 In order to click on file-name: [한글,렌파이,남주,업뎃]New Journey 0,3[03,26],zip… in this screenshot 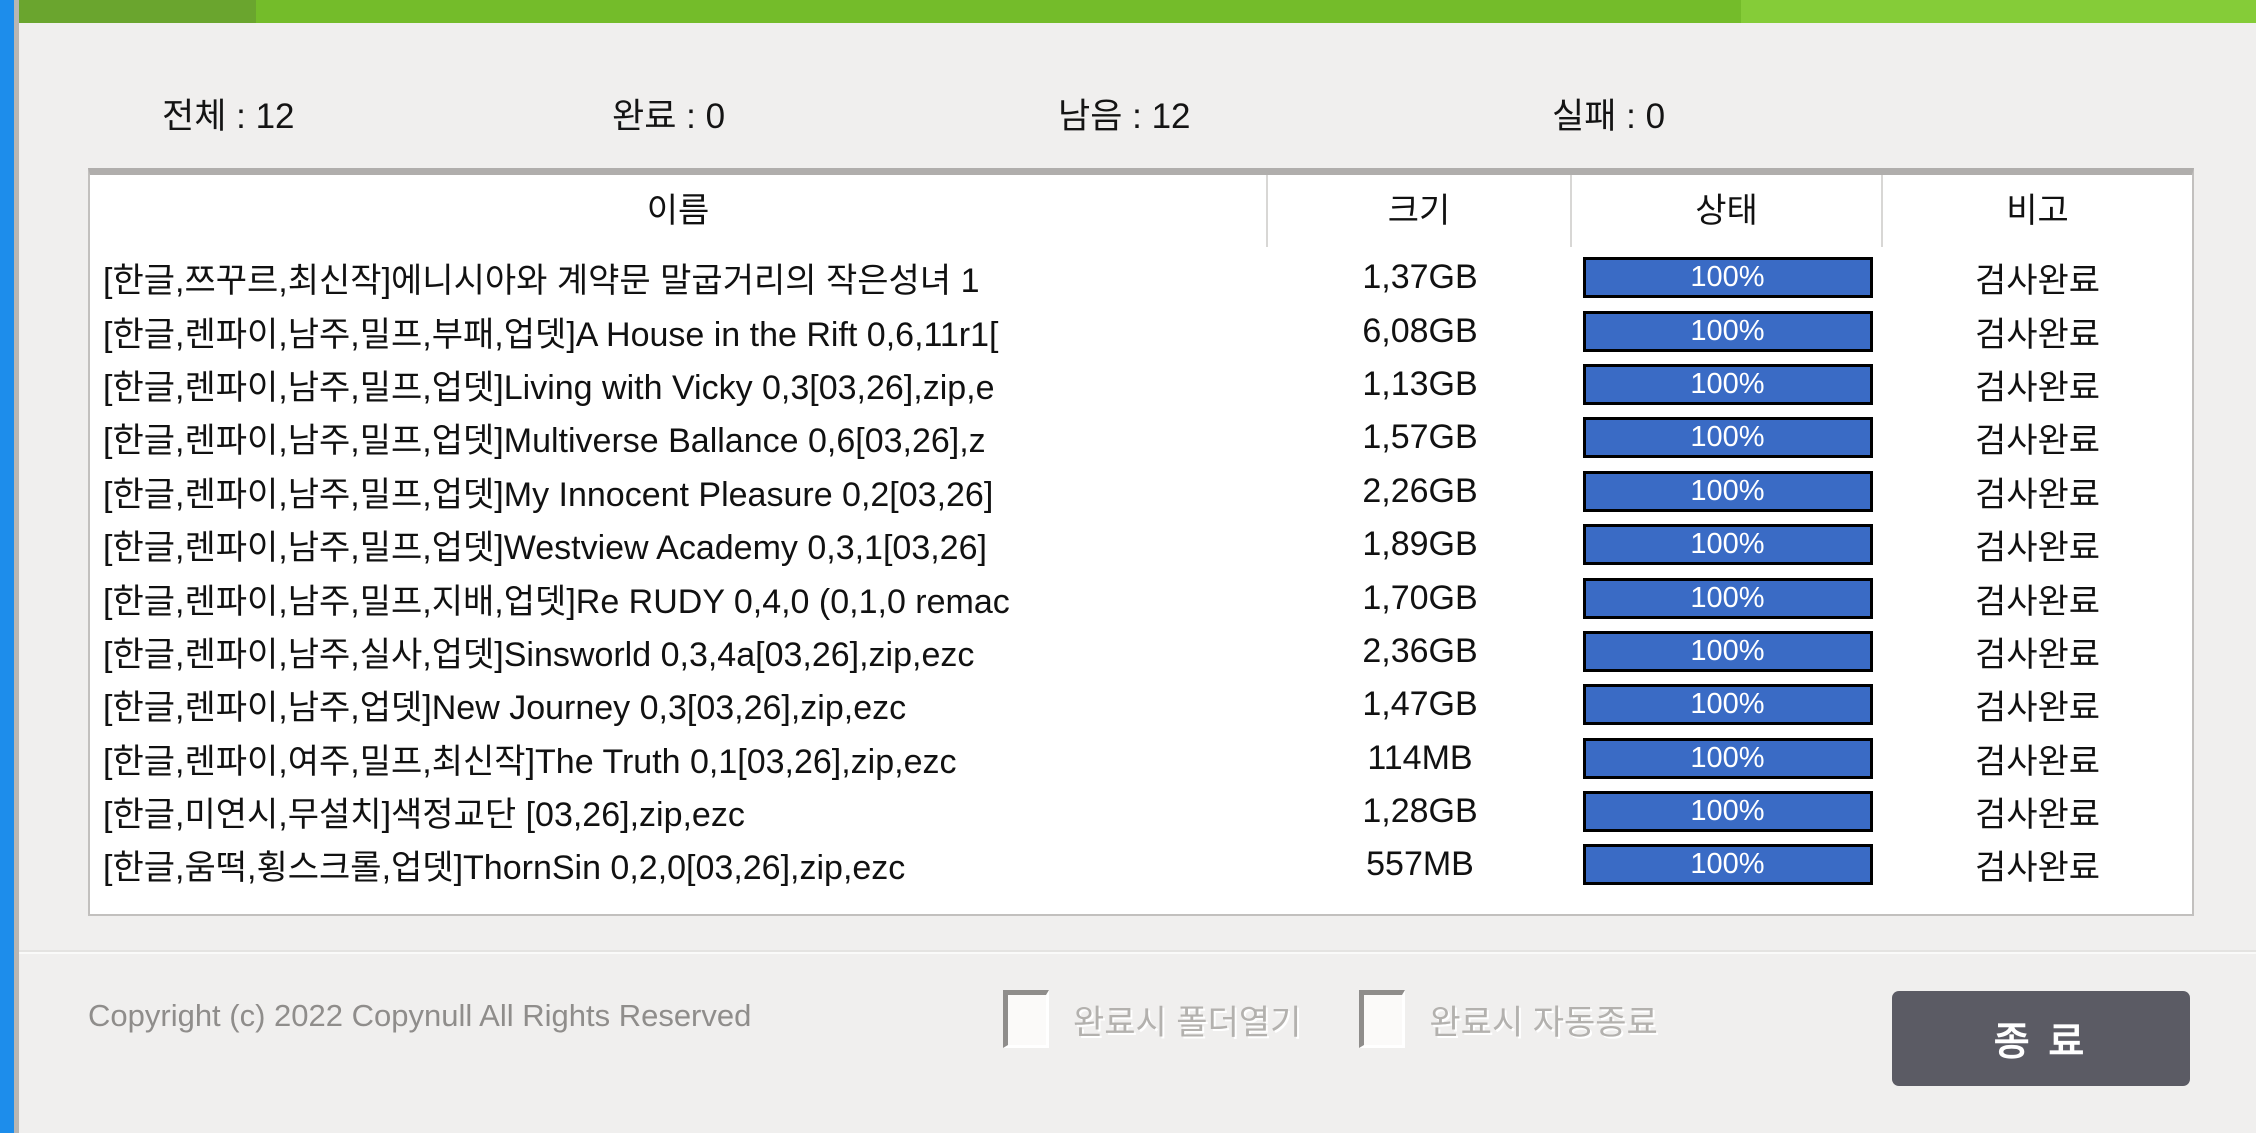, I will do `click(505, 708)`.